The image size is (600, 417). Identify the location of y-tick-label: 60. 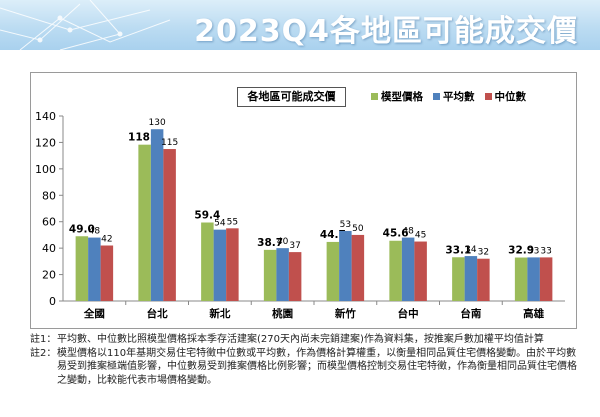
(49, 222).